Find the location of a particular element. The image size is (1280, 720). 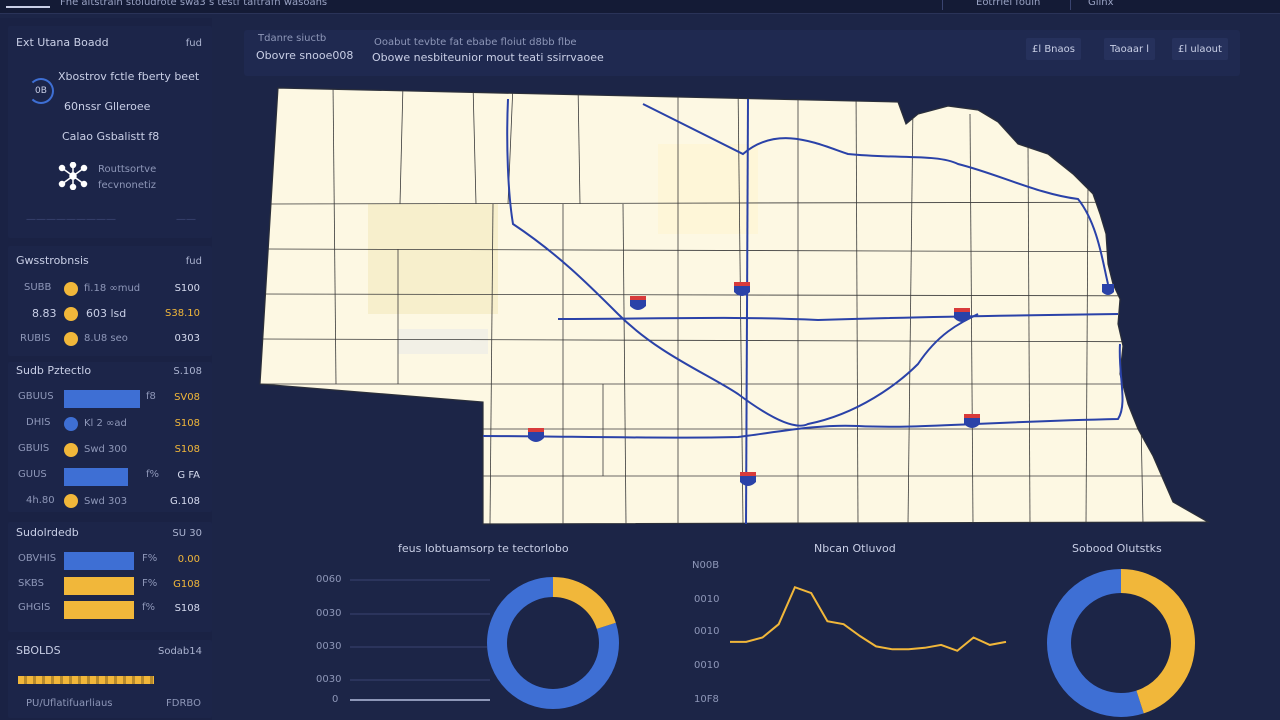

overview-line-4b: fecvnonetiz is located at coordinates (127, 185).